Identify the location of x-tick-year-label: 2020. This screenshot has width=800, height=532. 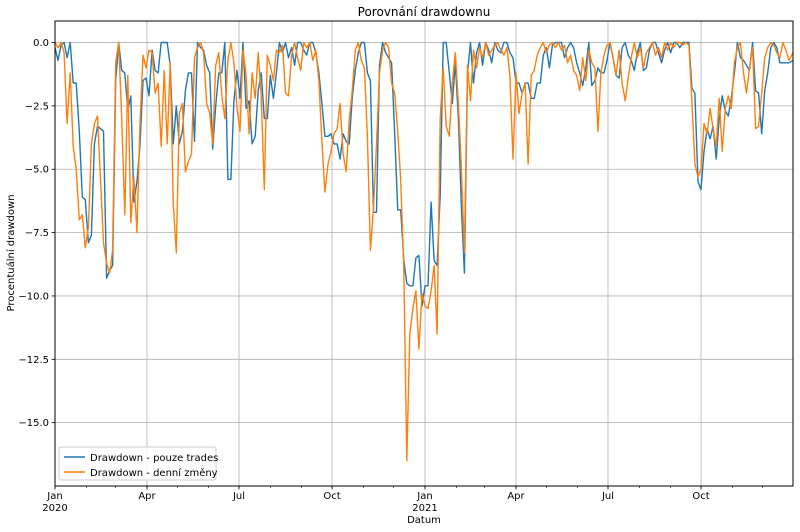
(54, 508).